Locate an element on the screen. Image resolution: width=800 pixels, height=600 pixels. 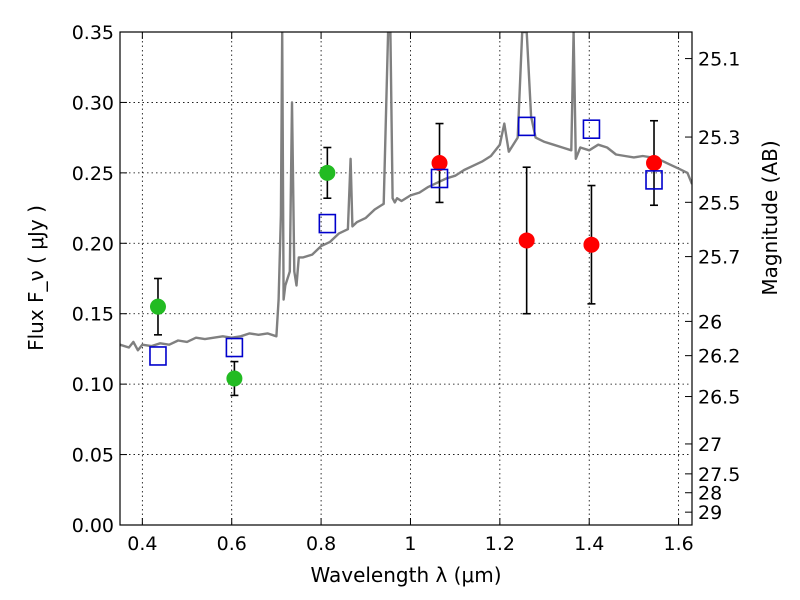
x-tick-label: 1.4 is located at coordinates (589, 544).